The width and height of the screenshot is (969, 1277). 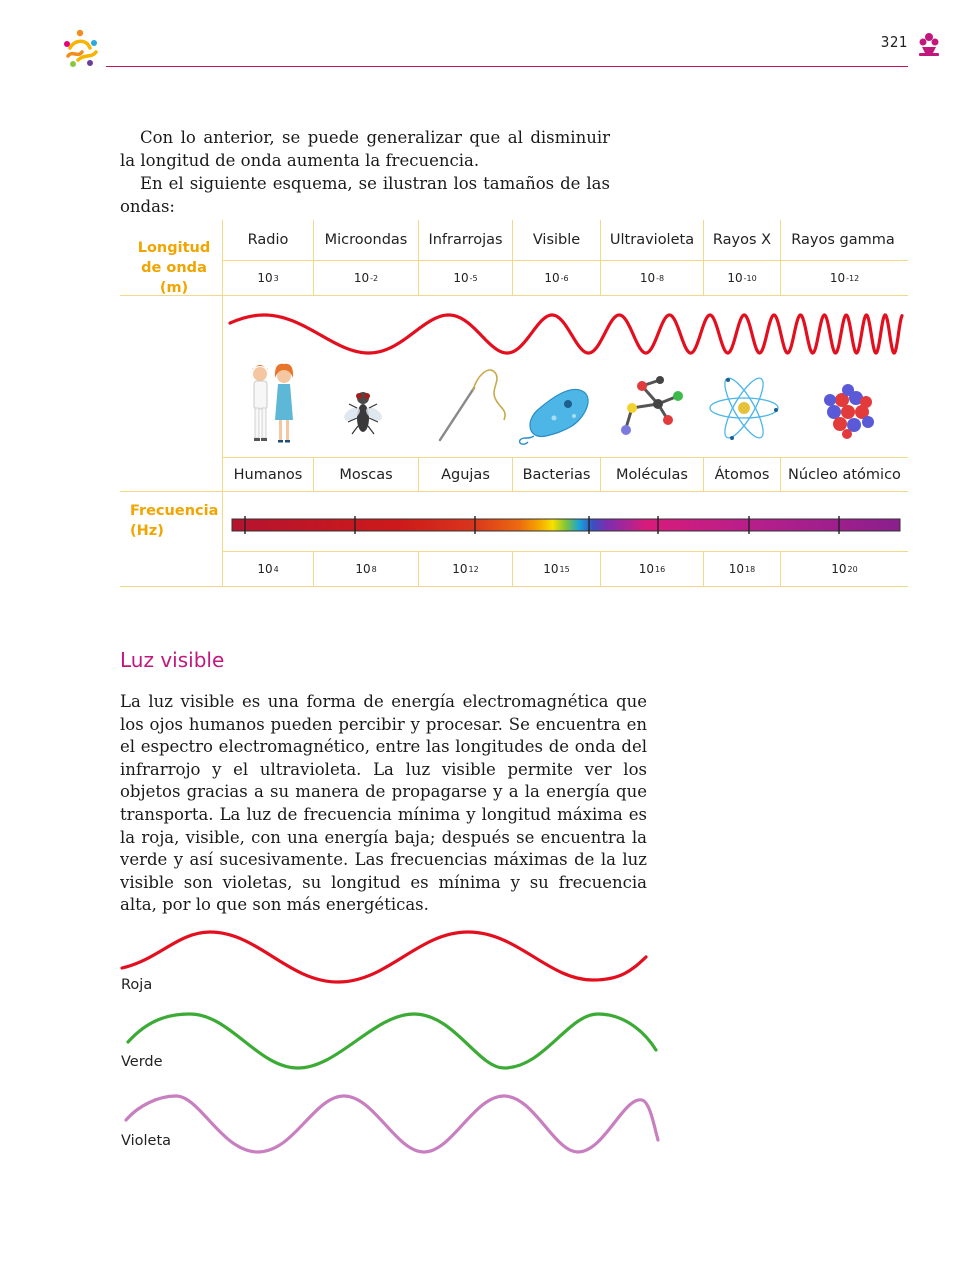 What do you see at coordinates (142, 1062) in the screenshot?
I see `wave-label-green: Verde` at bounding box center [142, 1062].